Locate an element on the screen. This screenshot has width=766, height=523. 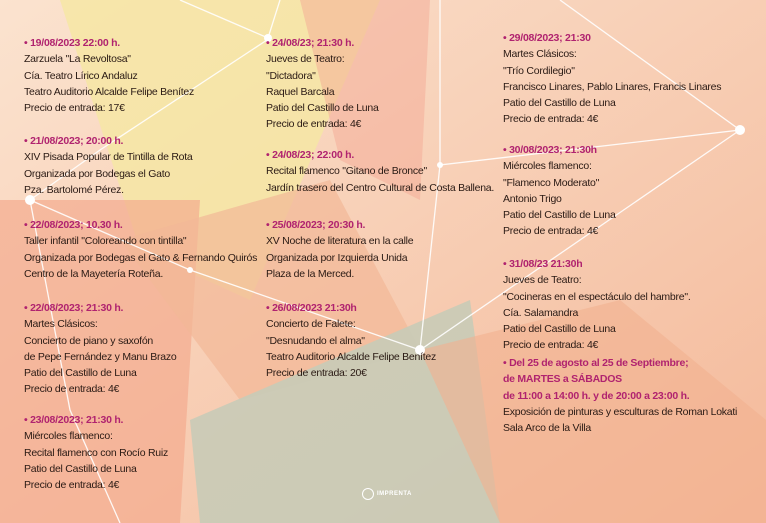
event-detail: Sala Arco de la Villa is located at coordinates (547, 428).